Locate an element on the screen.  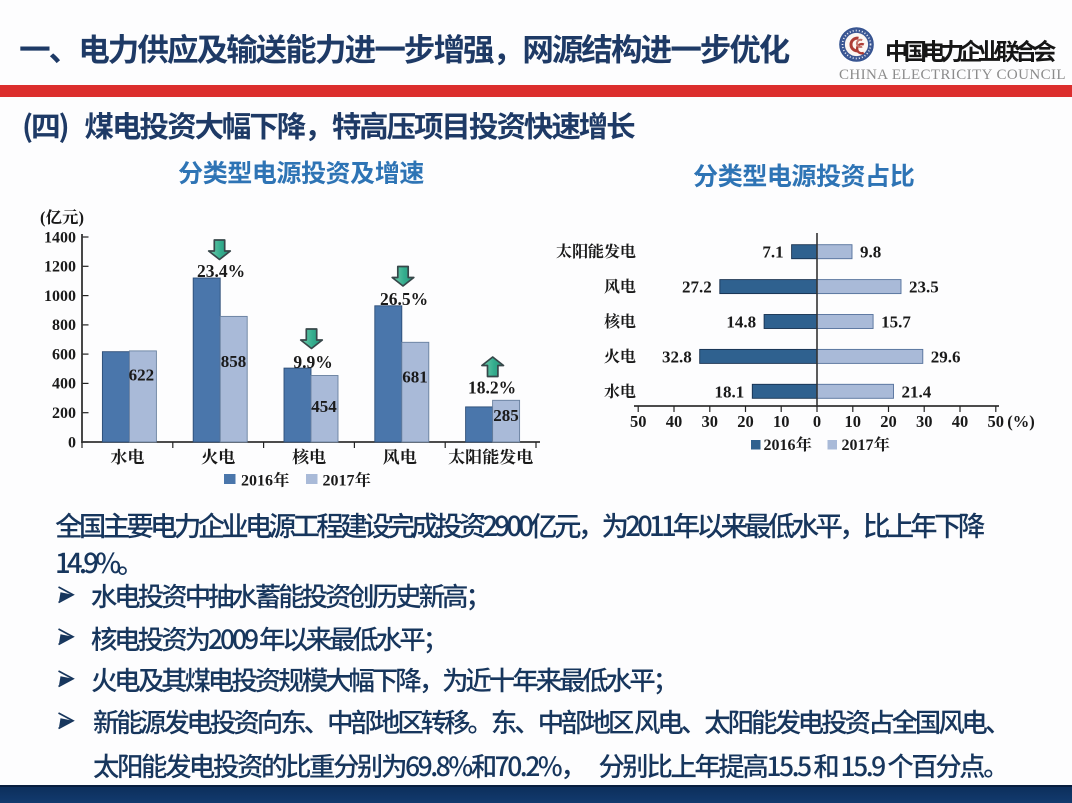
svg-text: 18.2% is located at coordinates (492, 388).